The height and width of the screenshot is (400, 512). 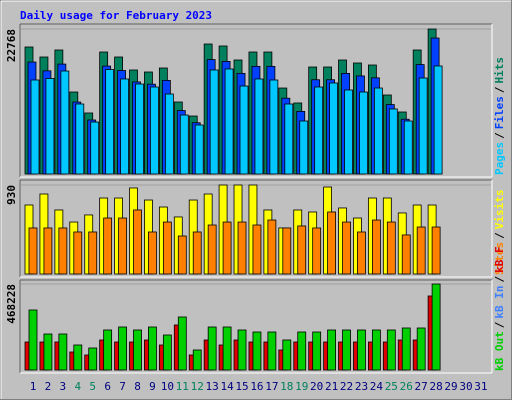 I want to click on legend: Pages / Files / Hits, so click(x=499, y=116).